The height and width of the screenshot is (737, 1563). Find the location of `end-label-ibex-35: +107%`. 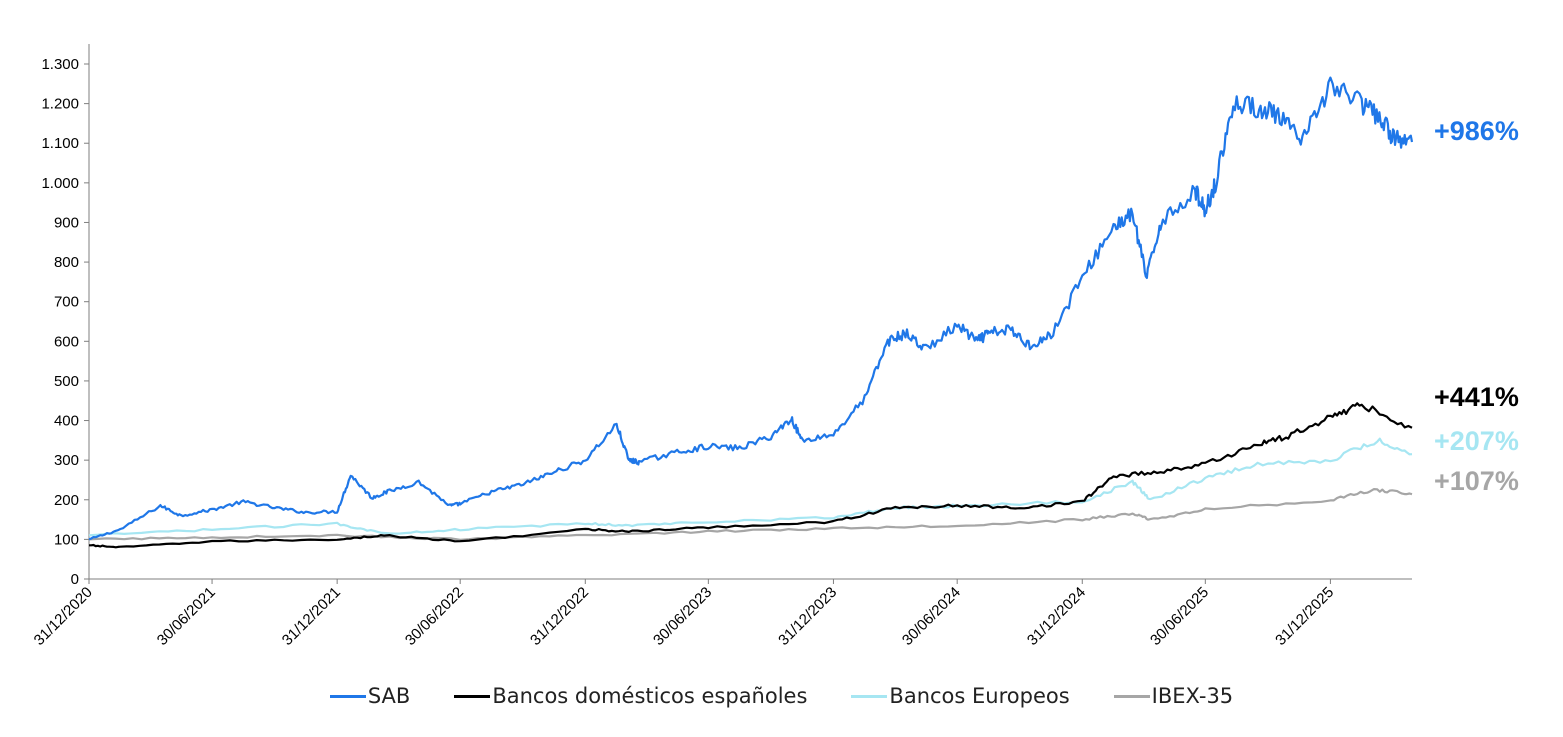

end-label-ibex-35: +107% is located at coordinates (1476, 481).